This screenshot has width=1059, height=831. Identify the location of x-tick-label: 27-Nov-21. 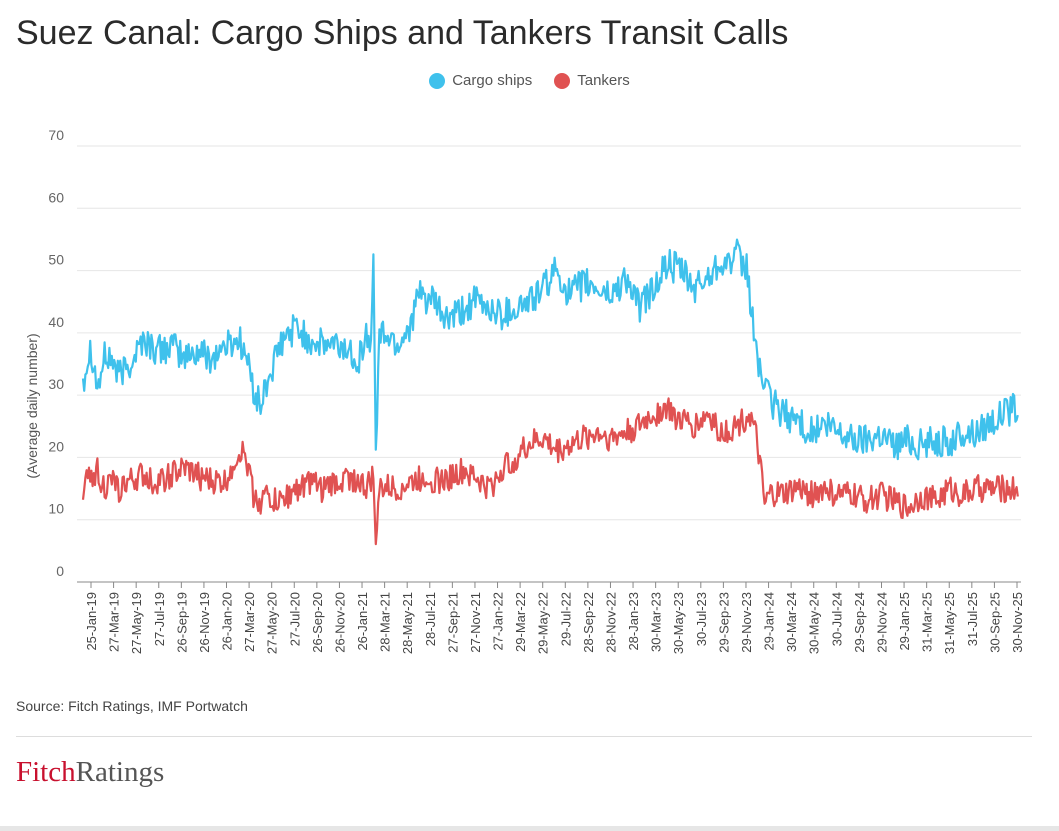
(475, 622).